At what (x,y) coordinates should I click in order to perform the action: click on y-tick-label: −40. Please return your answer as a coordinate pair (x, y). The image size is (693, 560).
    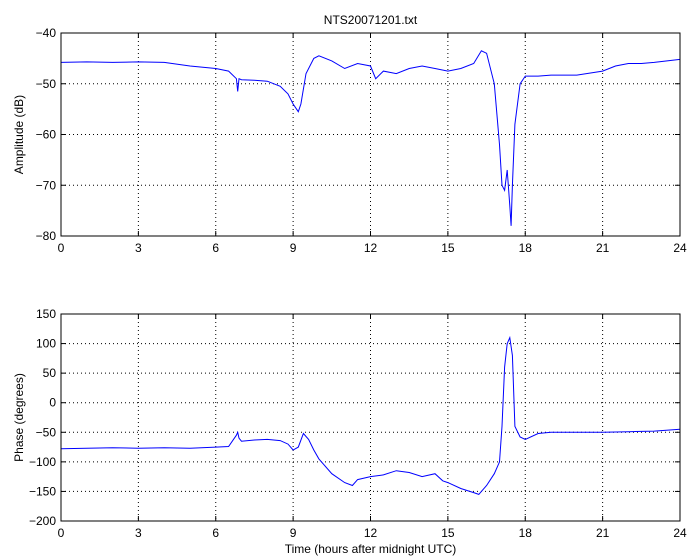
    Looking at the image, I should click on (46, 33).